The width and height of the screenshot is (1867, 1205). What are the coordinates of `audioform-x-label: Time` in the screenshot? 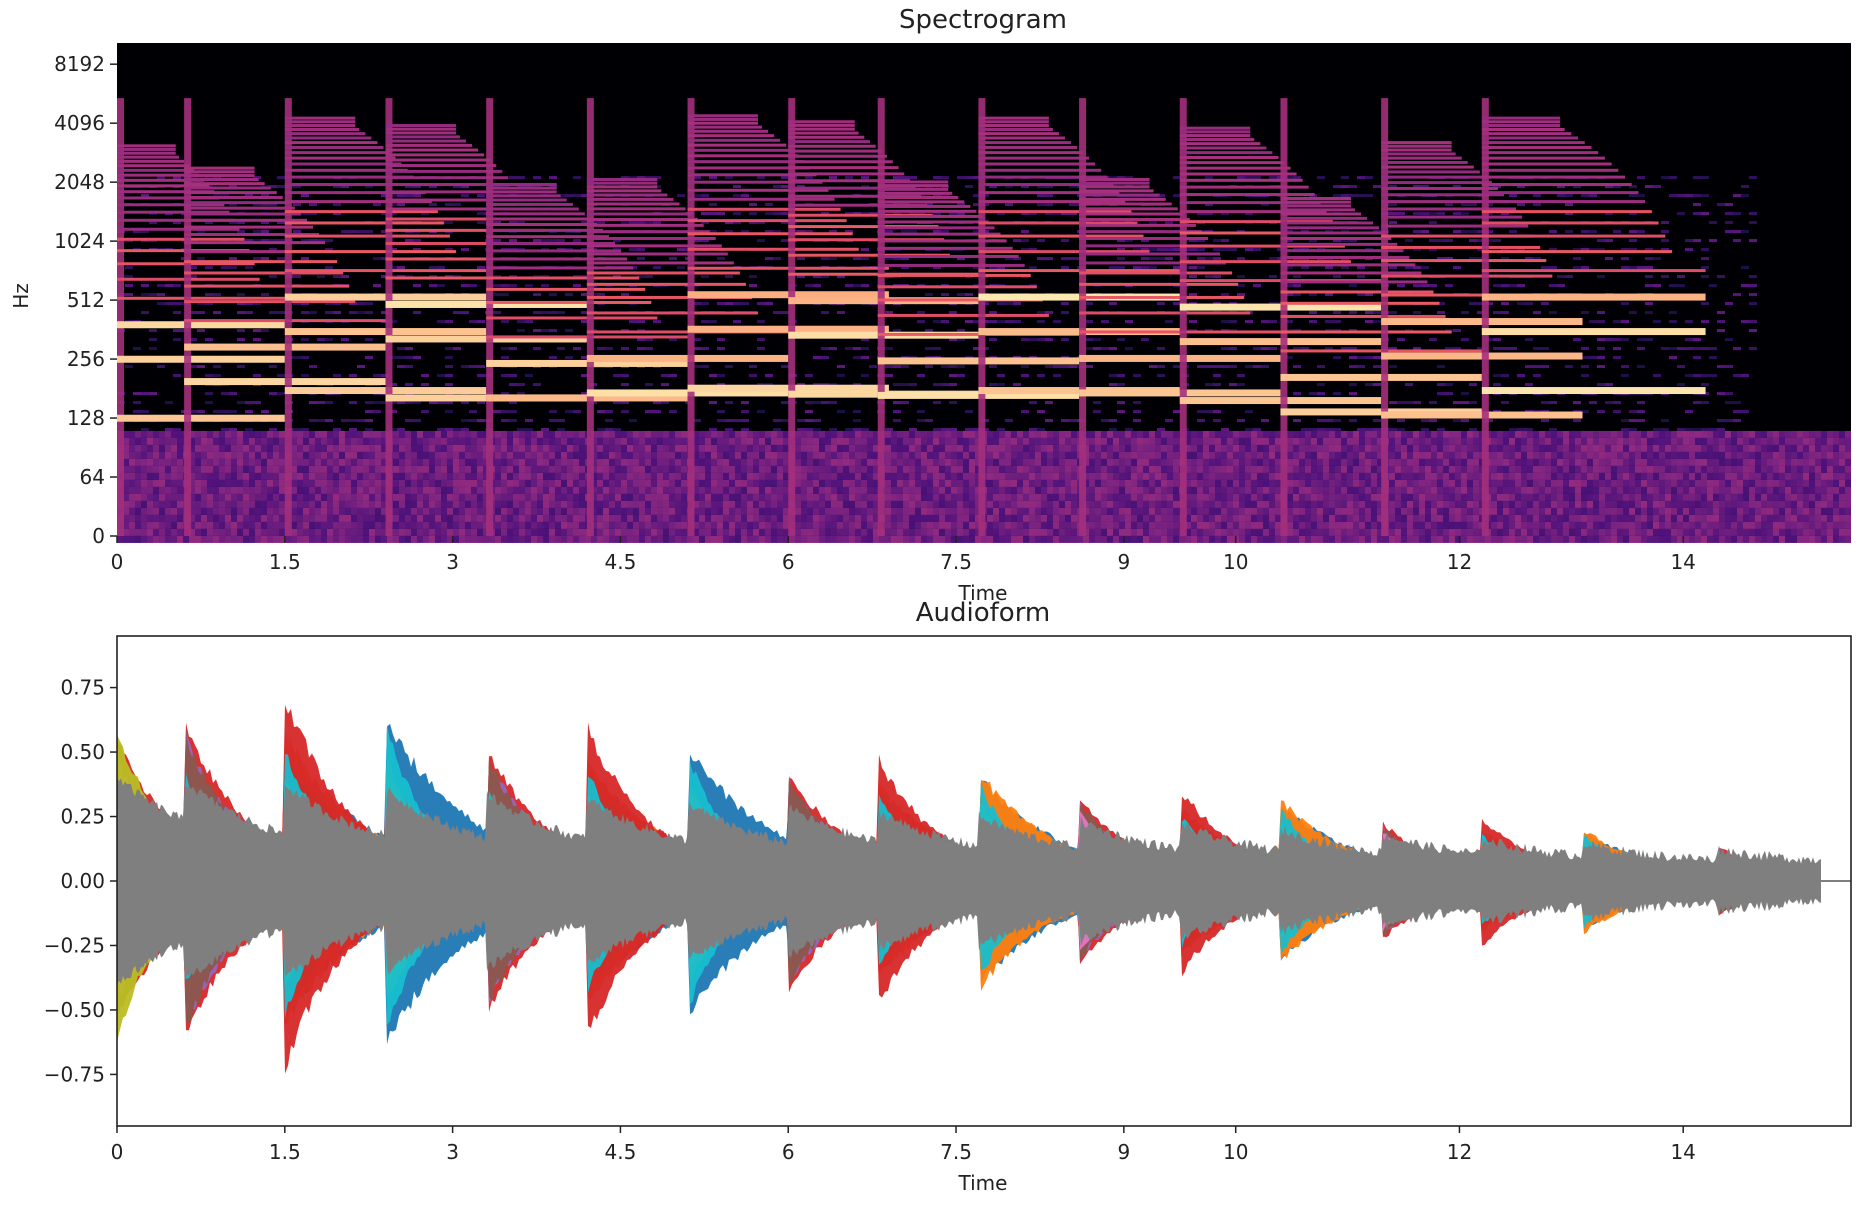 It's located at (983, 1183).